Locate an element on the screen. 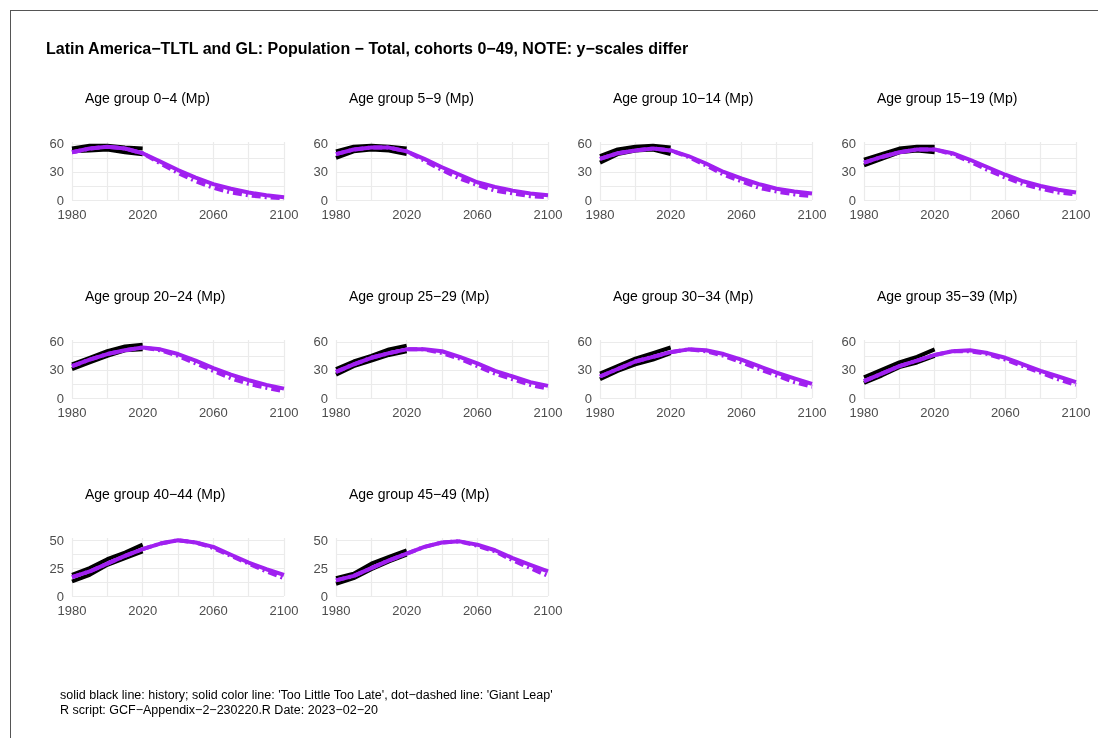  chart-title: Age group 45−49 (Mp) is located at coordinates (419, 494).